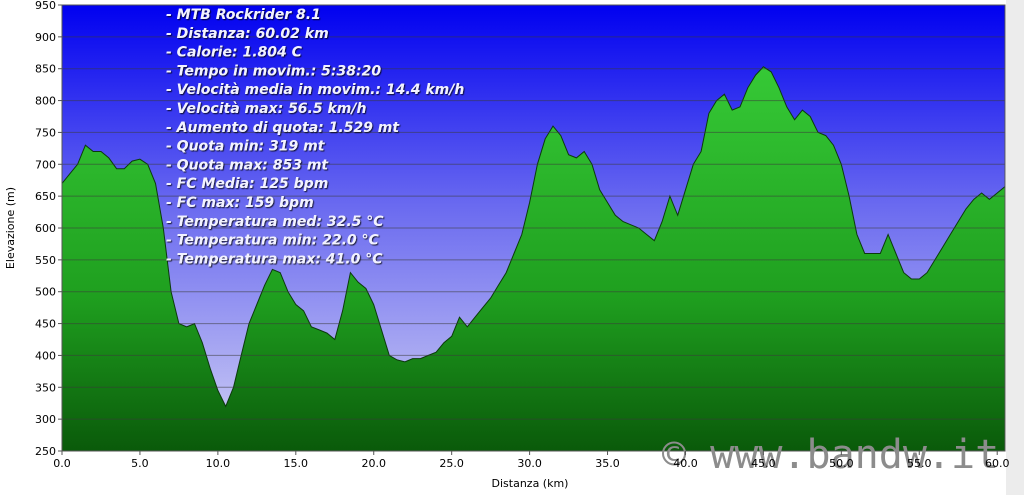 The height and width of the screenshot is (495, 1024). I want to click on x-tick-label: 30.0, so click(529, 463).